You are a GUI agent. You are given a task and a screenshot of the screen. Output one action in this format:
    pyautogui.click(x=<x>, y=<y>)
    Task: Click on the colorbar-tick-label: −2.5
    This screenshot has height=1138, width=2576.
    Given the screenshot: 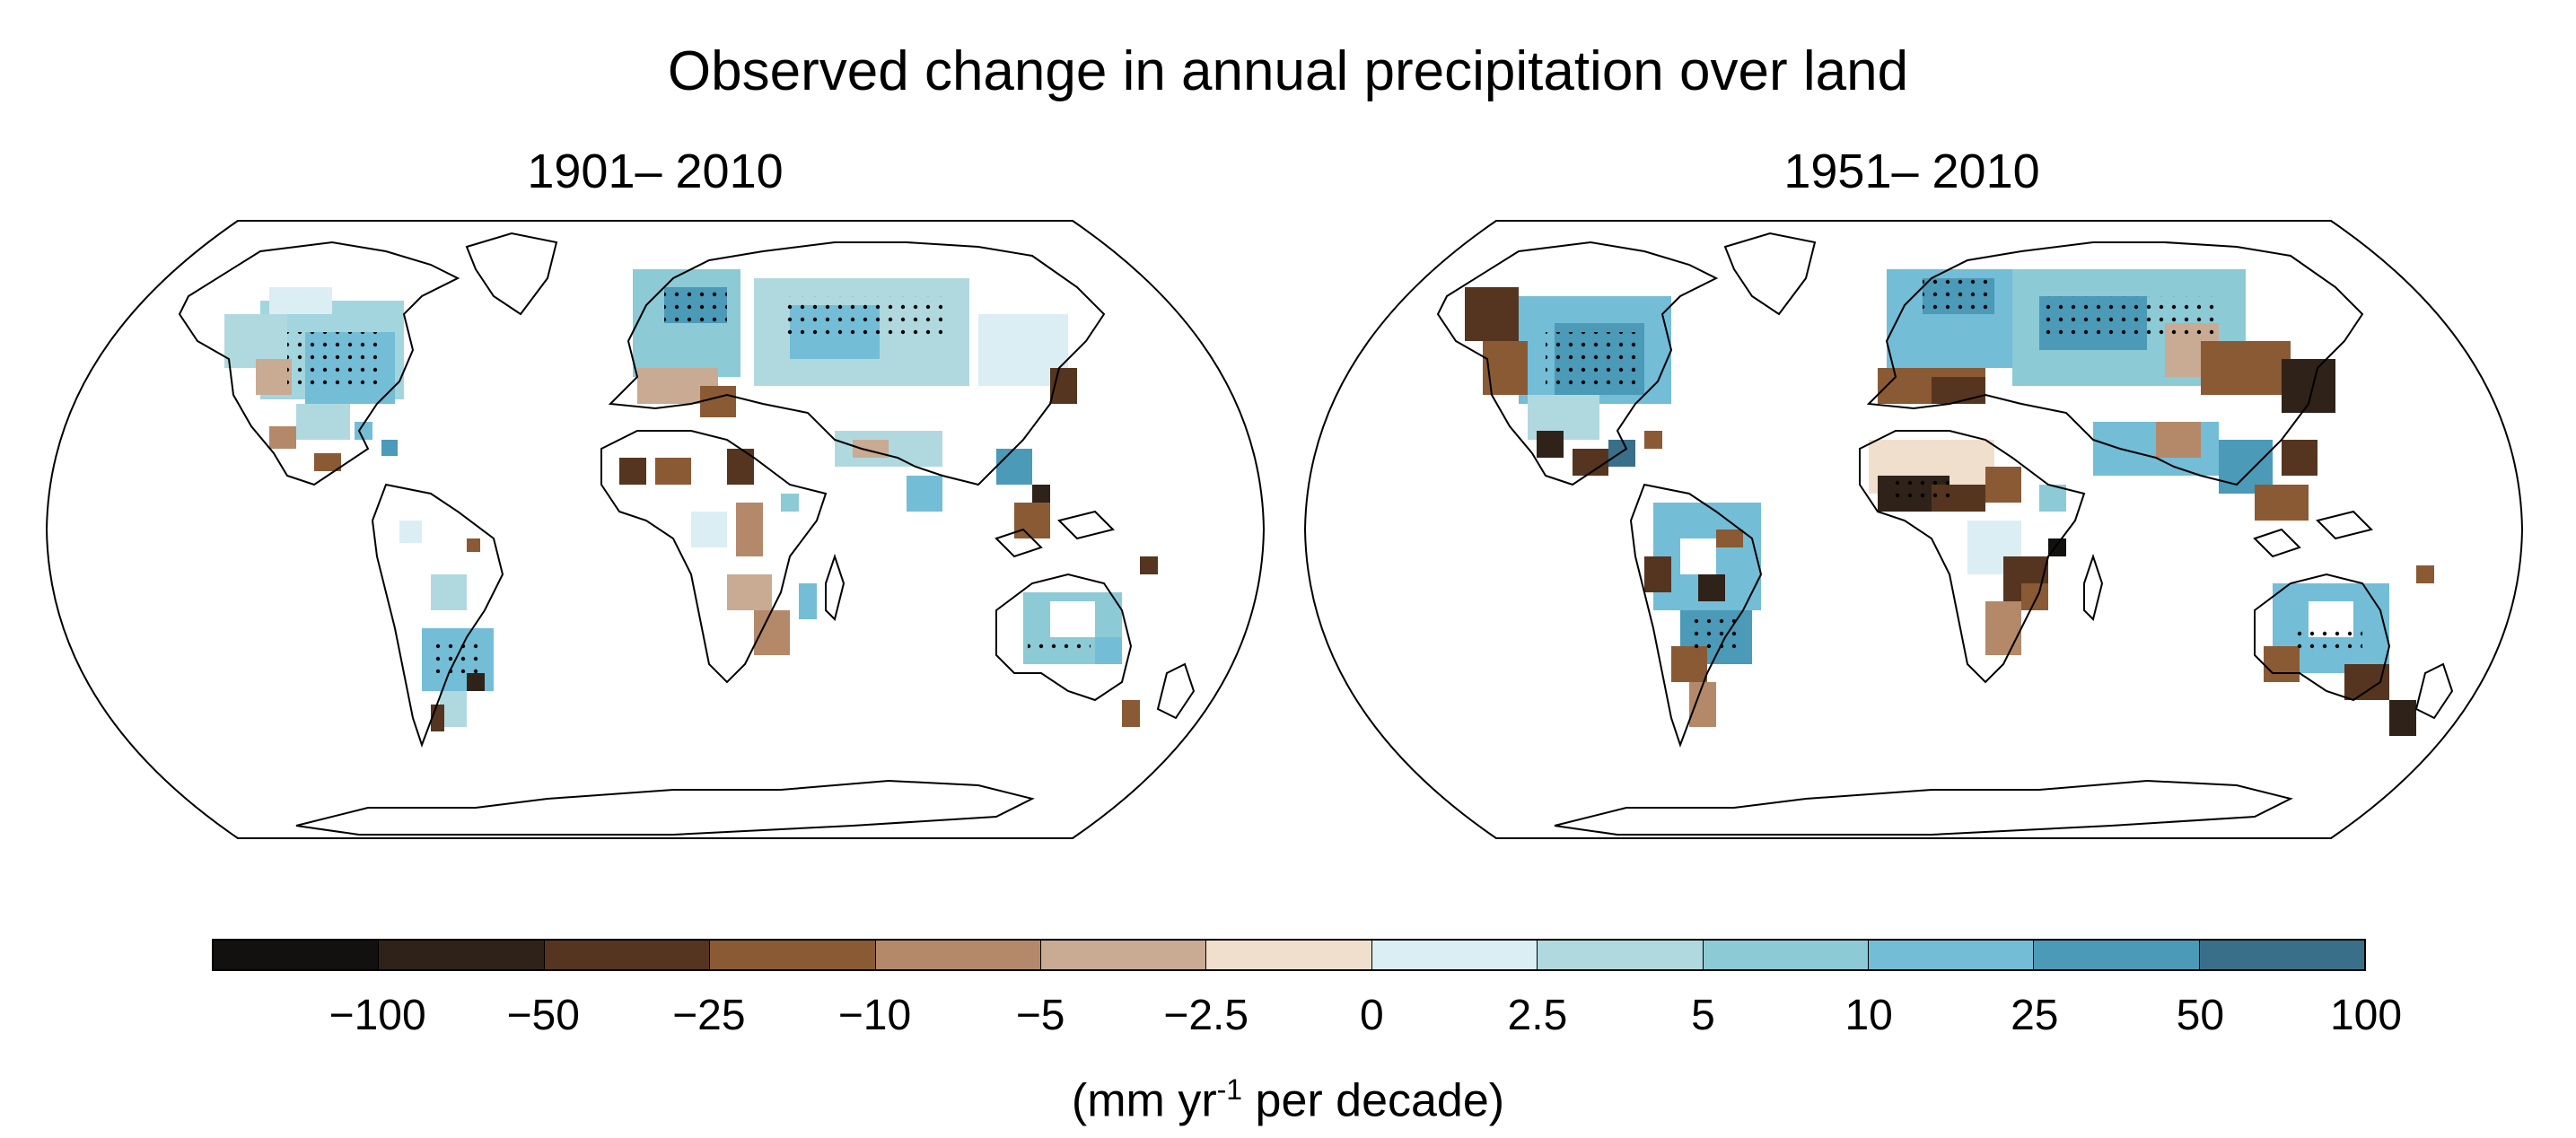 What is the action you would take?
    pyautogui.click(x=1206, y=1015)
    